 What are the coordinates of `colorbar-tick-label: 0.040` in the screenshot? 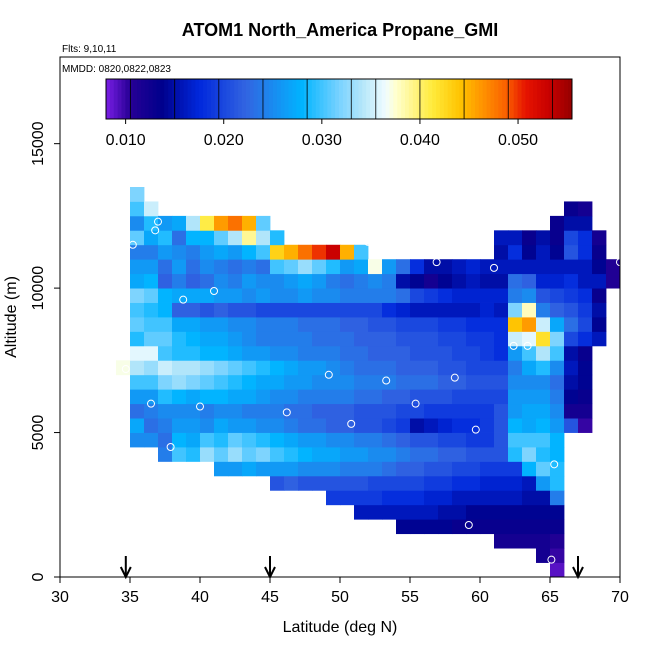 It's located at (420, 140).